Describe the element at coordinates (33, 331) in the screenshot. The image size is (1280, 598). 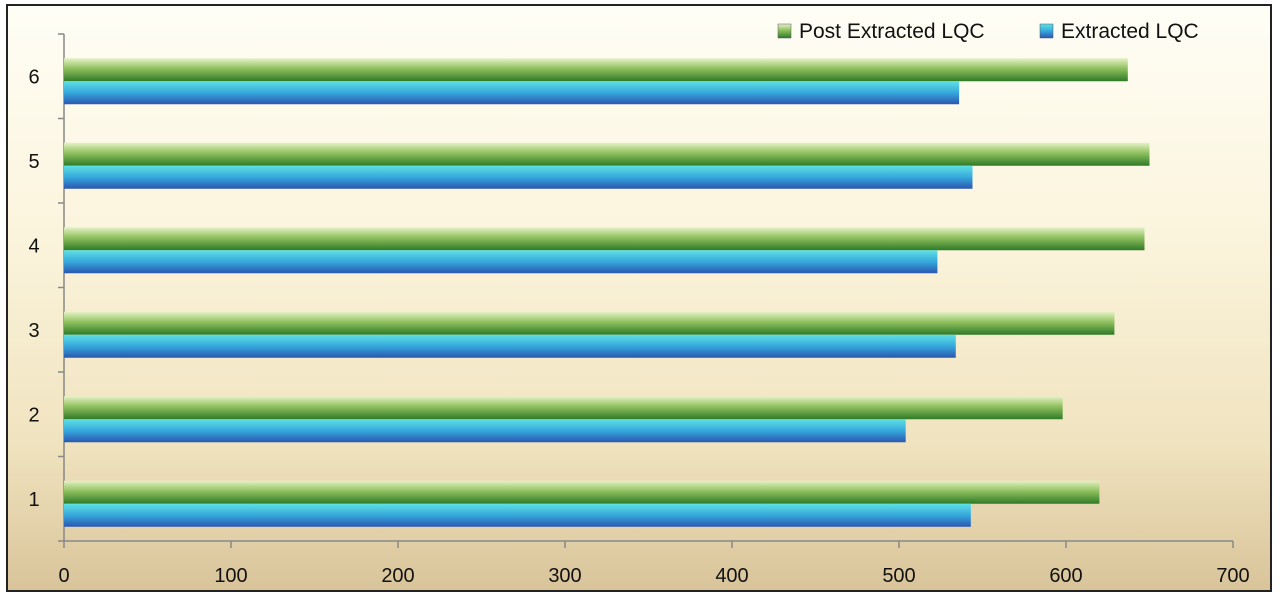
I see `y-tick-label: 3` at that location.